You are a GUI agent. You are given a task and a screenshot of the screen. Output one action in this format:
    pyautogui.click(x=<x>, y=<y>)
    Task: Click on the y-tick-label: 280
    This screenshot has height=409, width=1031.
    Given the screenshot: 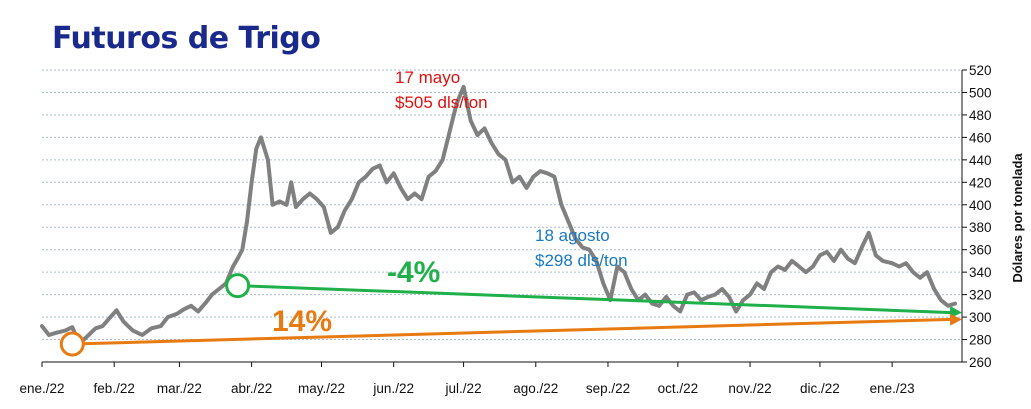 What is the action you would take?
    pyautogui.click(x=980, y=340)
    